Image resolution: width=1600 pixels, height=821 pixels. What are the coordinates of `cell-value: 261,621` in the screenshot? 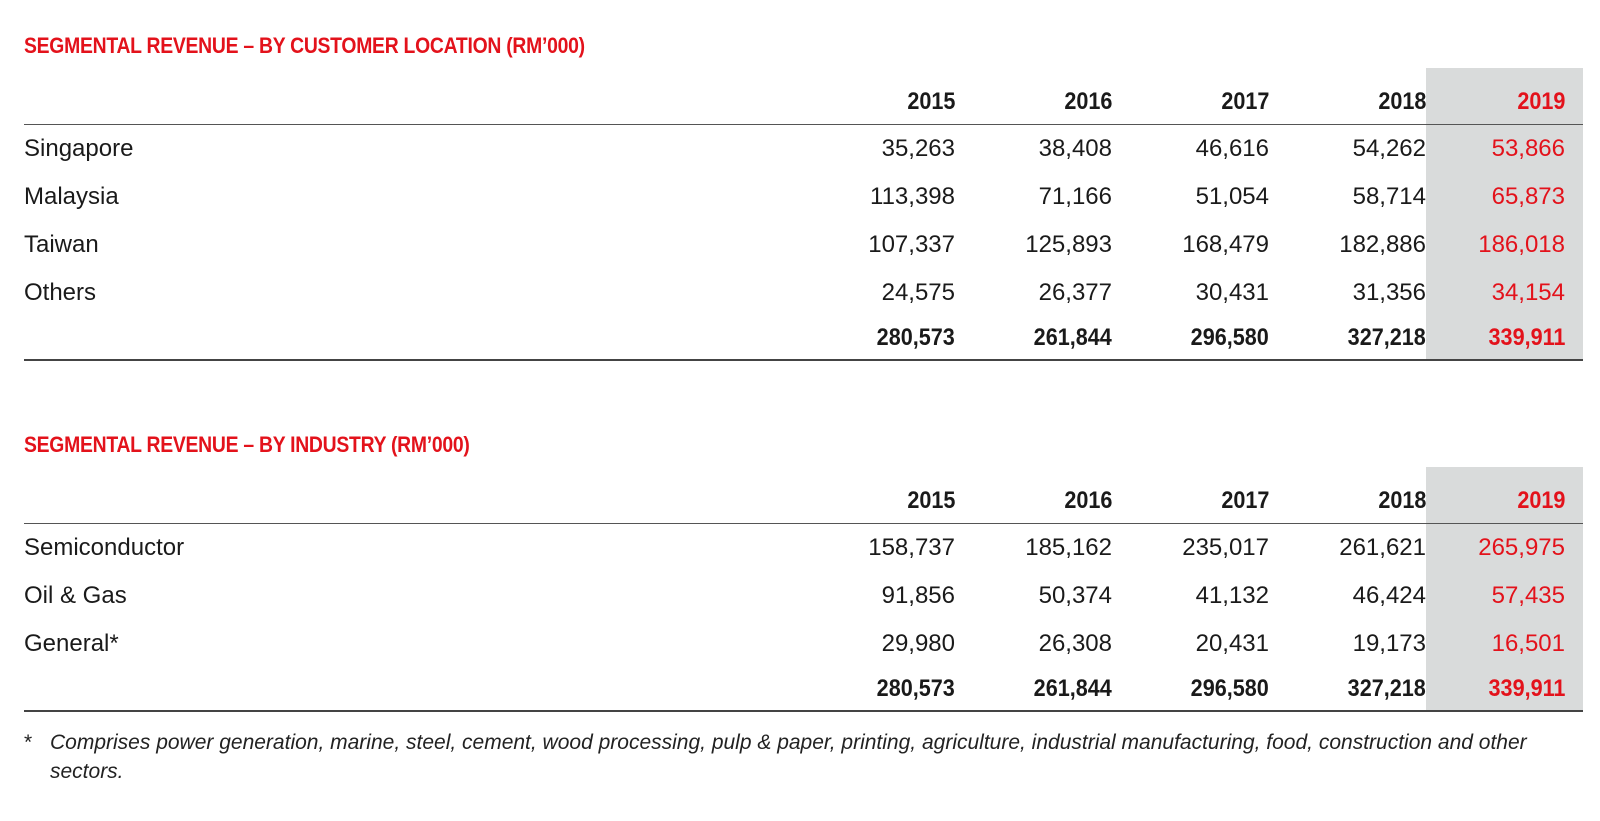 It's located at (1382, 547).